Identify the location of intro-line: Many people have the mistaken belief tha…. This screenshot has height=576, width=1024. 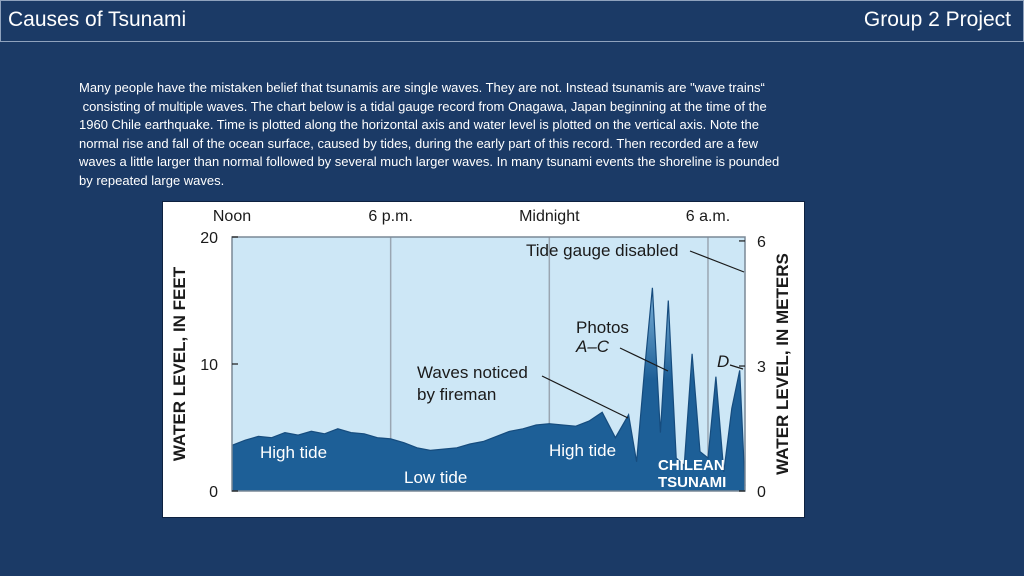
(422, 87).